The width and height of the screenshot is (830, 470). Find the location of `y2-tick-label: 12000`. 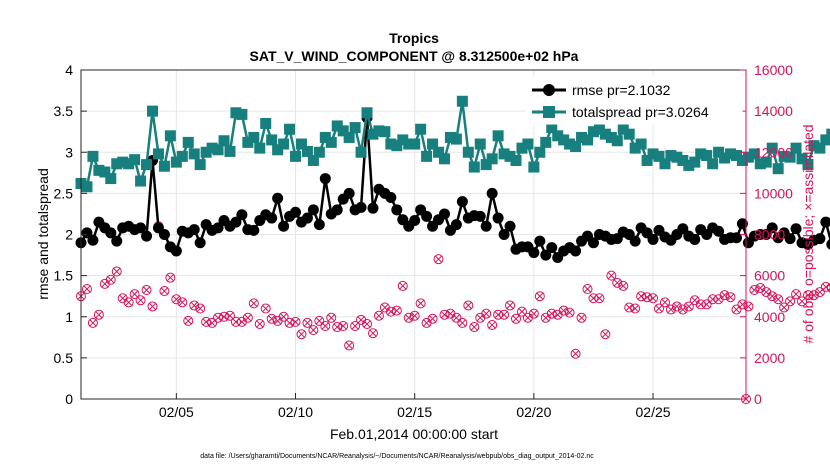

y2-tick-label: 12000 is located at coordinates (773, 152).